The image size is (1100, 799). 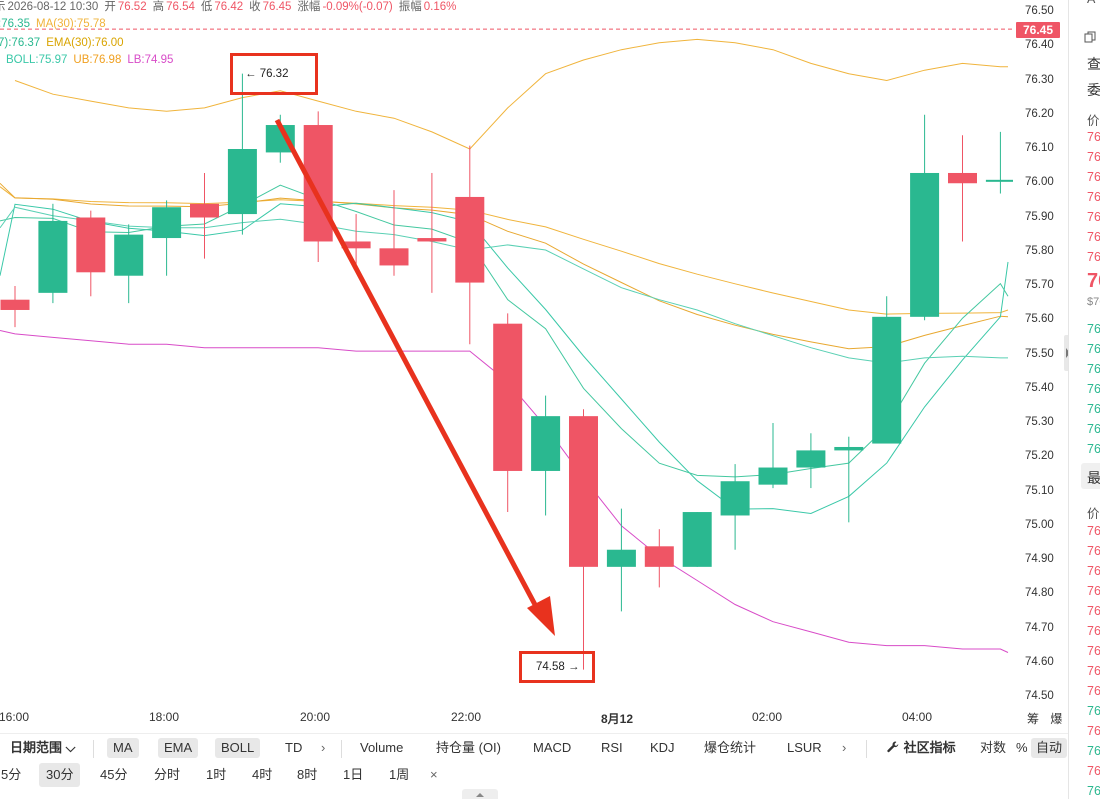 I want to click on collapse-handle, so click(x=480, y=794).